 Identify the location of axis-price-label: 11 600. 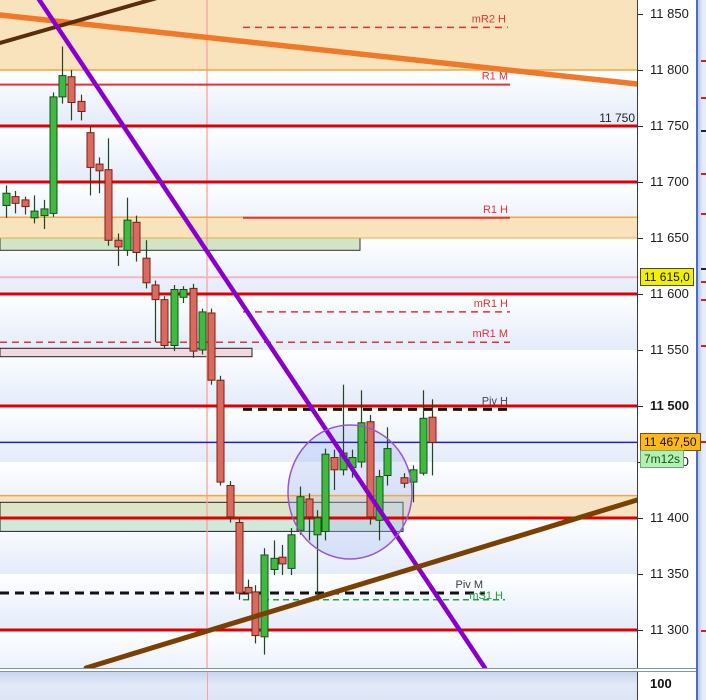
(669, 293).